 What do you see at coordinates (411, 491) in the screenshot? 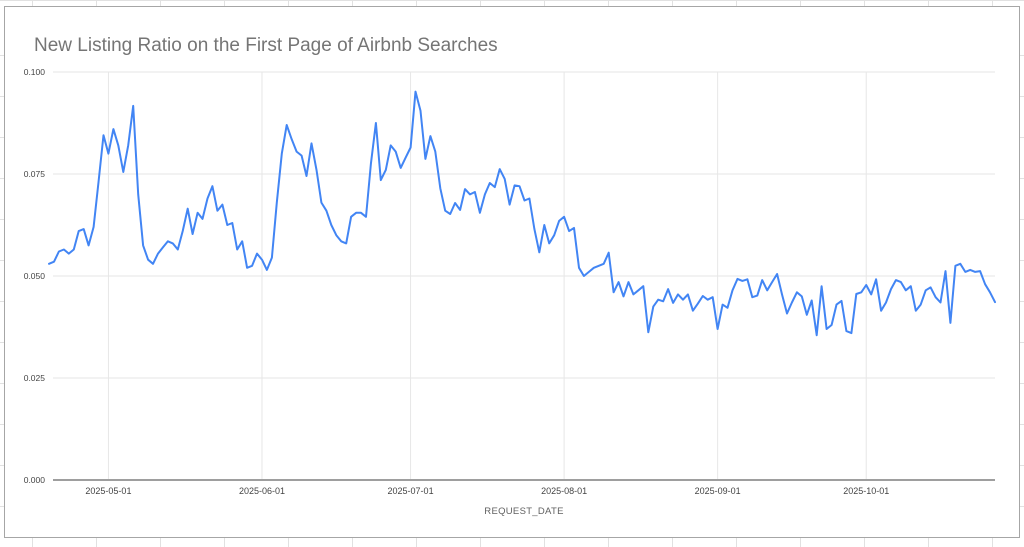
I see `x-tick-label: 2025-07-01` at bounding box center [411, 491].